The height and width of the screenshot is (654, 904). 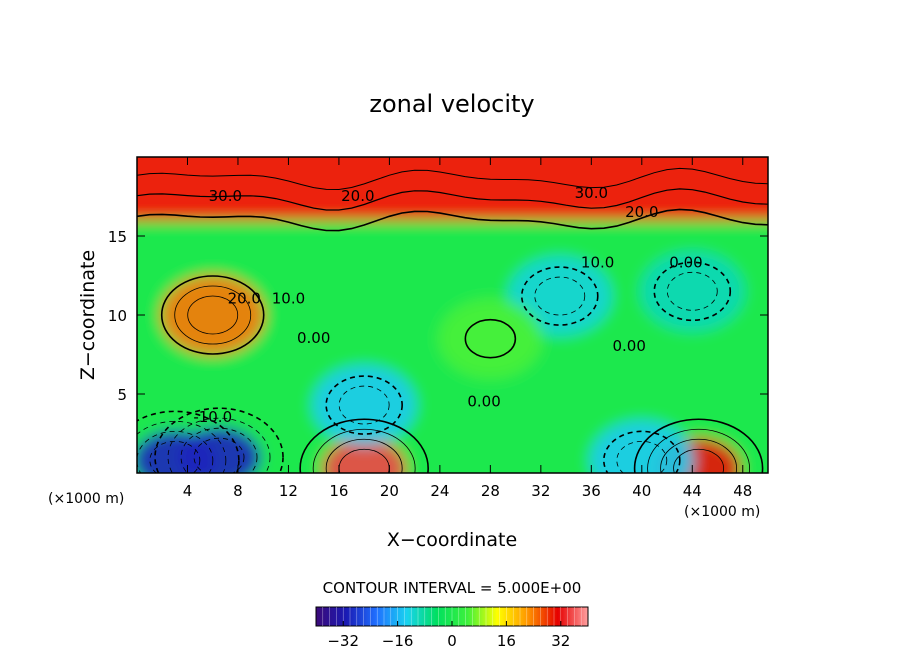 What do you see at coordinates (451, 104) in the screenshot?
I see `chart-title: zonal velocity` at bounding box center [451, 104].